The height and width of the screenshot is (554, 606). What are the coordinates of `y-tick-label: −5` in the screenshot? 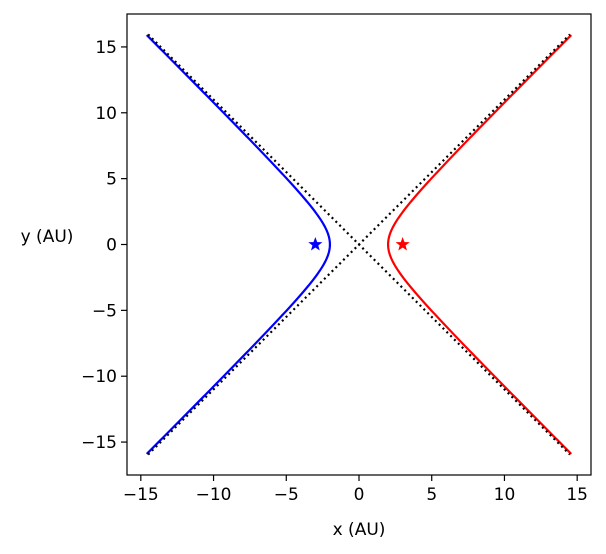 It's located at (104, 311).